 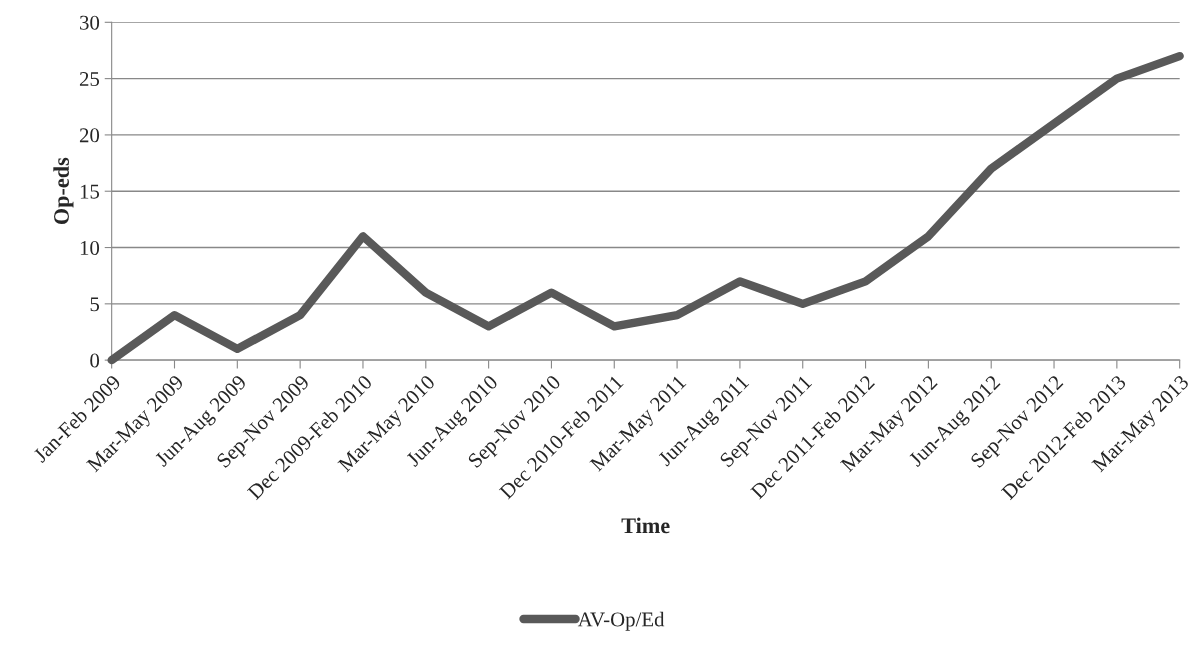 I want to click on y-tick-label: 30, so click(x=90, y=22).